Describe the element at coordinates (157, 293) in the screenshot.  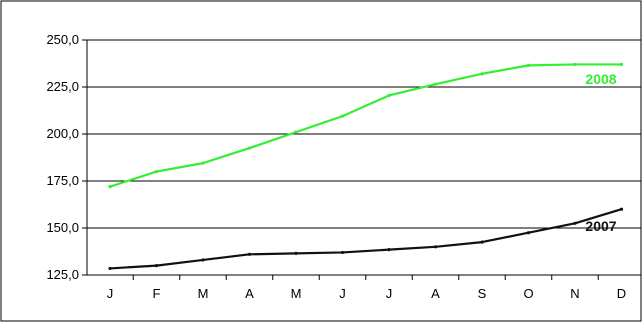
I see `x-tick-label: F` at that location.